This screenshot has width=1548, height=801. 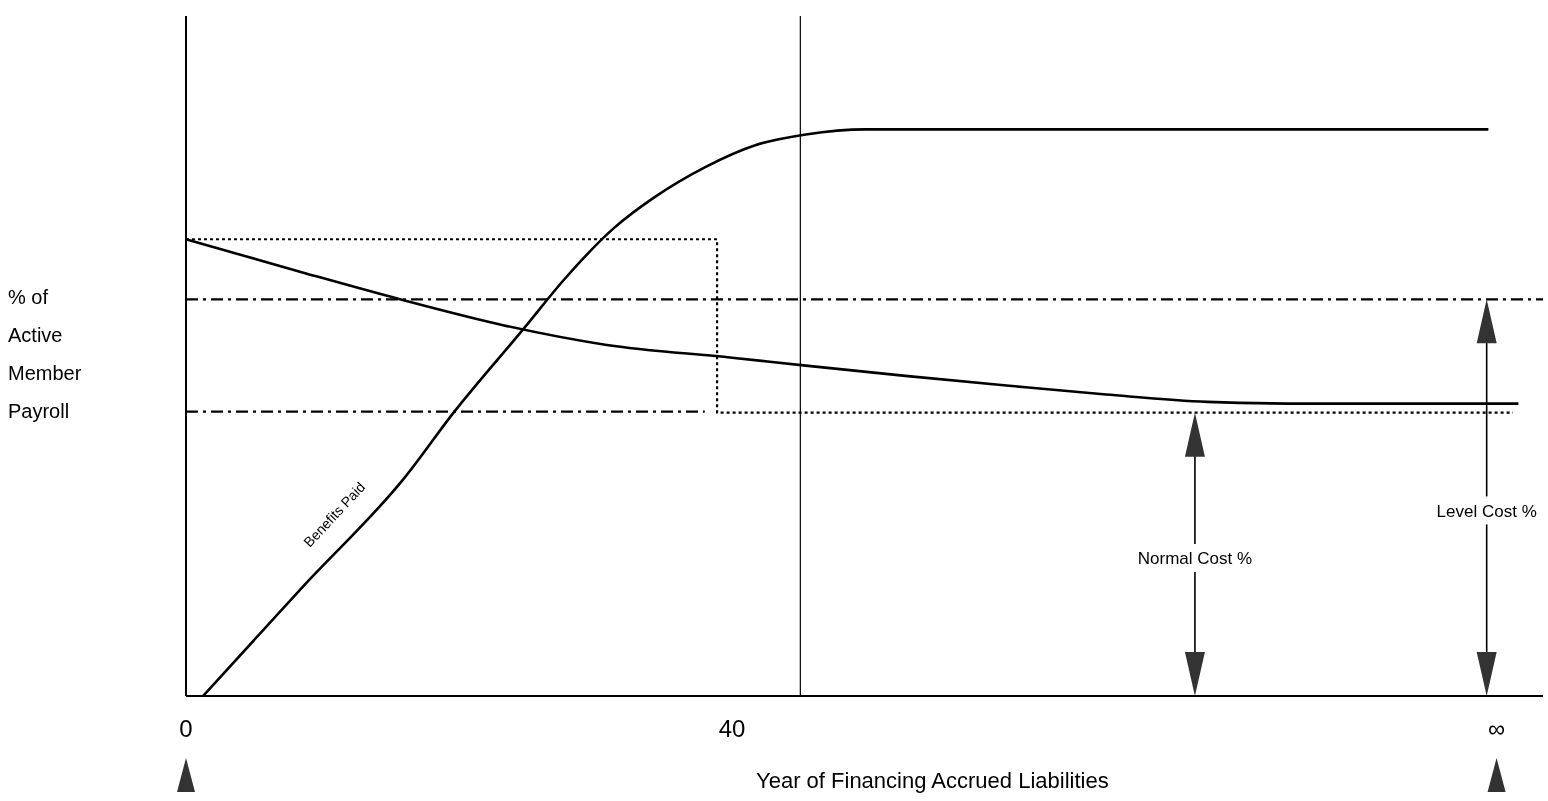 I want to click on x-axis-title: Year of Financing Accrued Liabilities, so click(x=932, y=780).